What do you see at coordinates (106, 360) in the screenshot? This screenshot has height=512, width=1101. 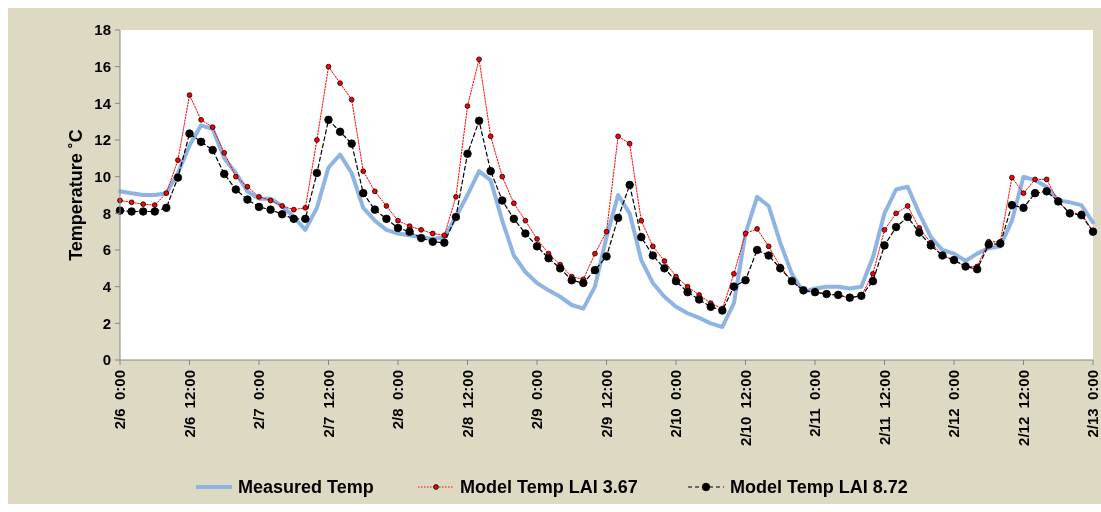 I see `y-tick-label: 0` at bounding box center [106, 360].